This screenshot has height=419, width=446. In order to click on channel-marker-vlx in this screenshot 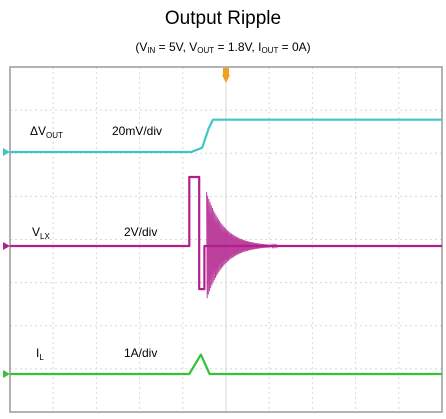, I will do `click(6, 246)`.